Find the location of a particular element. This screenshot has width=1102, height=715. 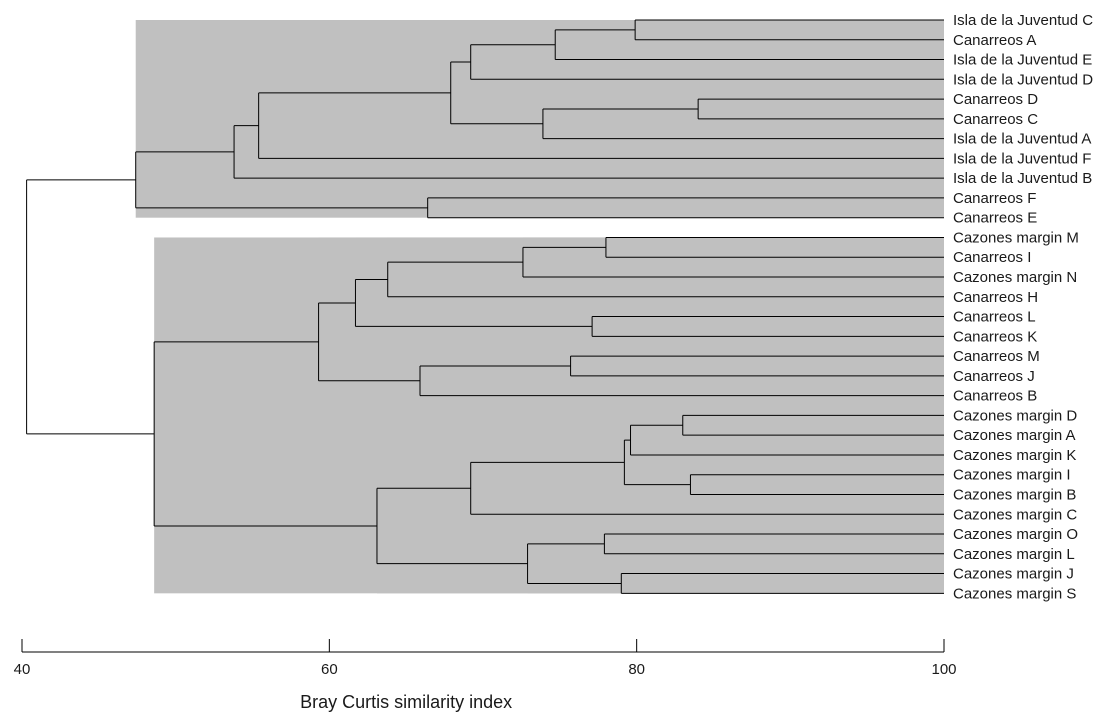

leaf-label: Isla de la Juventud A is located at coordinates (1022, 139).